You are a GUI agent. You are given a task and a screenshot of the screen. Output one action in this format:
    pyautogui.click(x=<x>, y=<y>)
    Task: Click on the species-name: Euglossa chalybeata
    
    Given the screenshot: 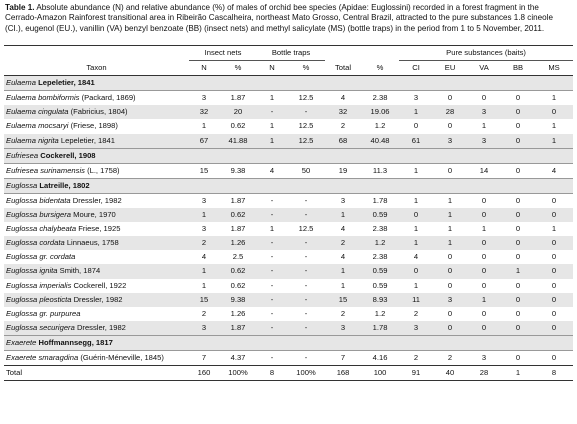 What is the action you would take?
    pyautogui.click(x=41, y=229)
    